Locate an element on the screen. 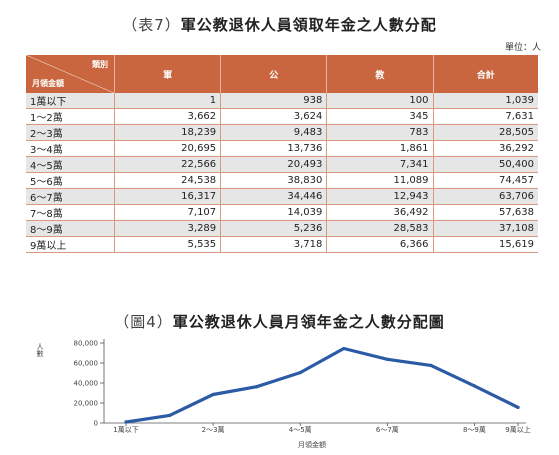  series-line is located at coordinates (322, 385).